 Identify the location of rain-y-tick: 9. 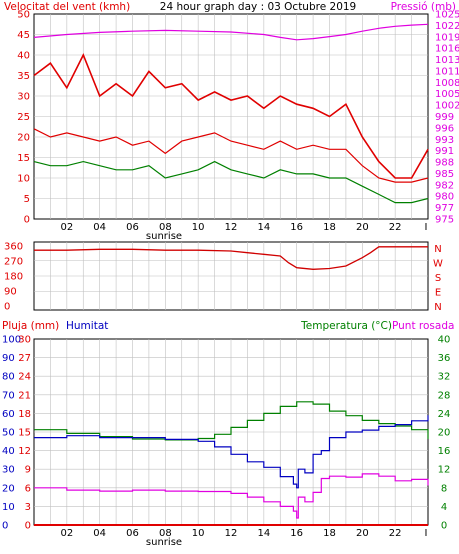
(28, 470).